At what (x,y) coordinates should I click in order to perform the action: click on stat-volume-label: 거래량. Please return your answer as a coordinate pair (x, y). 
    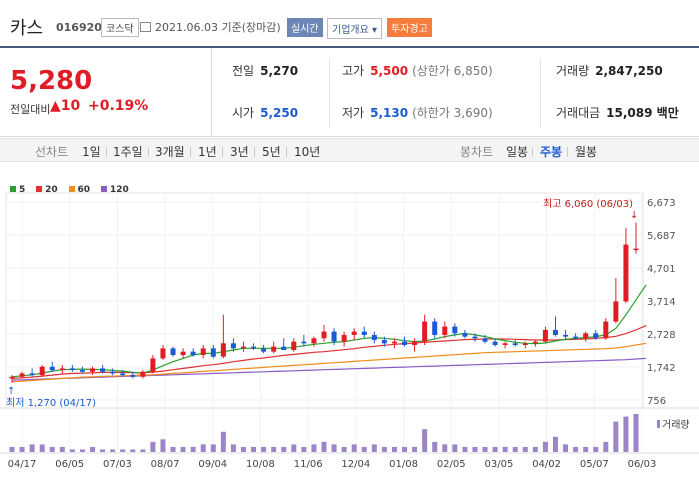
    Looking at the image, I should click on (573, 71).